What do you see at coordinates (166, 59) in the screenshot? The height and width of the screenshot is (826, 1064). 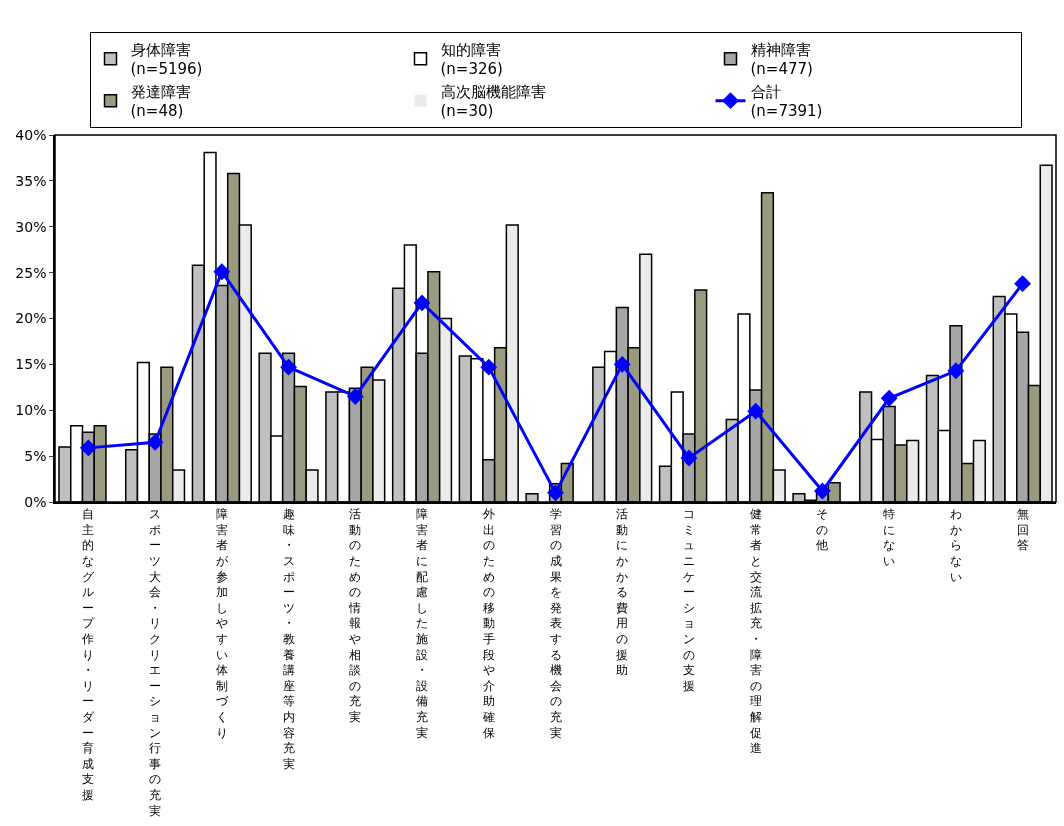 I see `legend-label: 身体障害 (n=5196)` at bounding box center [166, 59].